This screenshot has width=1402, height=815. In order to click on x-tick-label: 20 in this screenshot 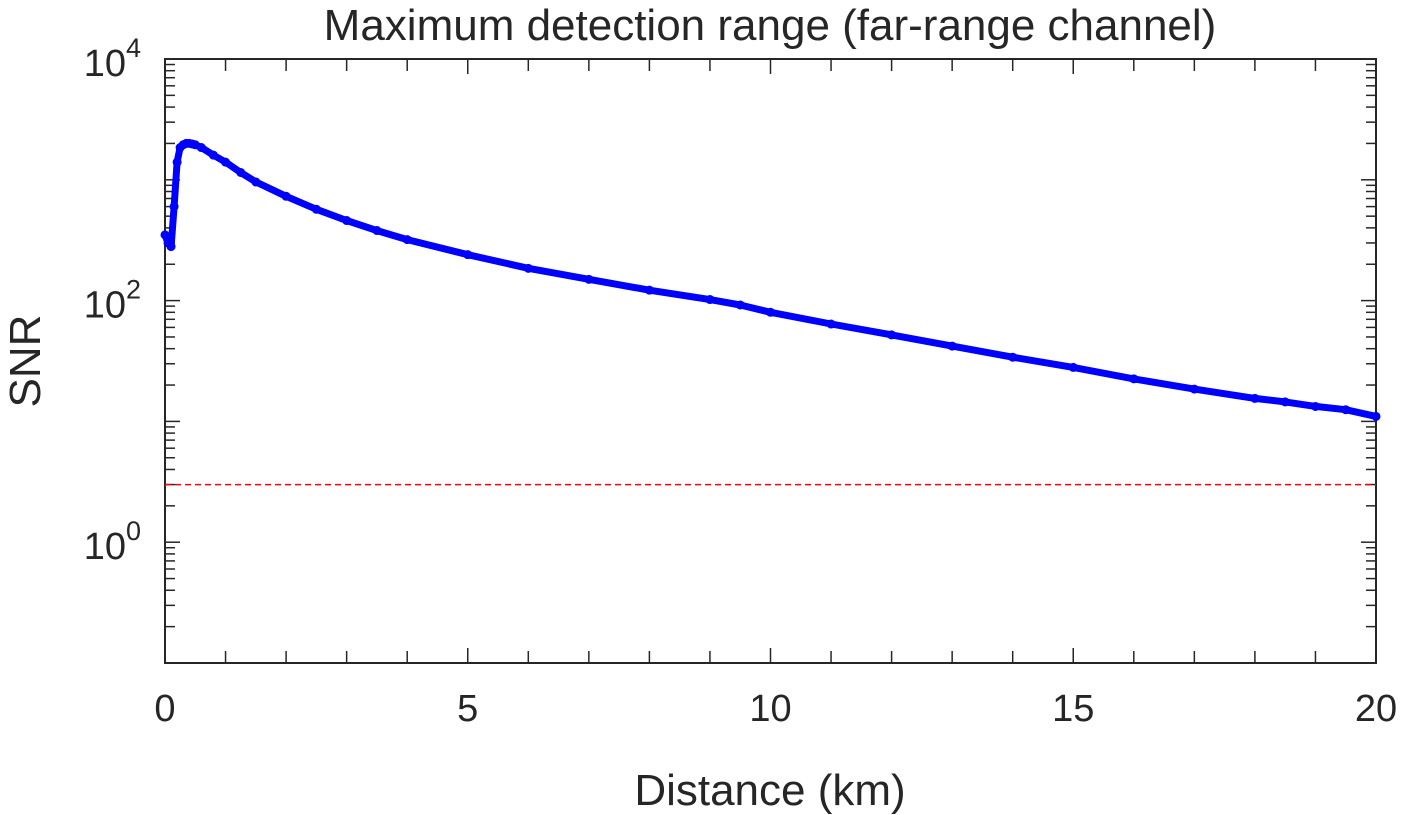, I will do `click(1376, 709)`.